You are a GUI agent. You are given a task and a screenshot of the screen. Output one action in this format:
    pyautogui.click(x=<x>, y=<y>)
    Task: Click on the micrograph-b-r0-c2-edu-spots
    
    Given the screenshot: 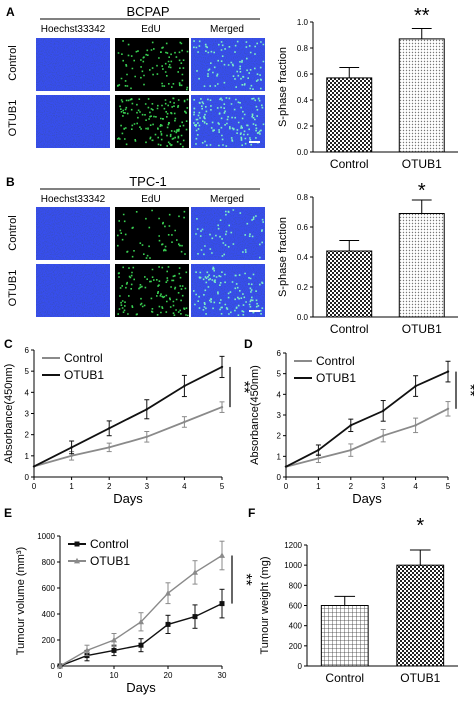 What is the action you would take?
    pyautogui.click(x=229, y=234)
    